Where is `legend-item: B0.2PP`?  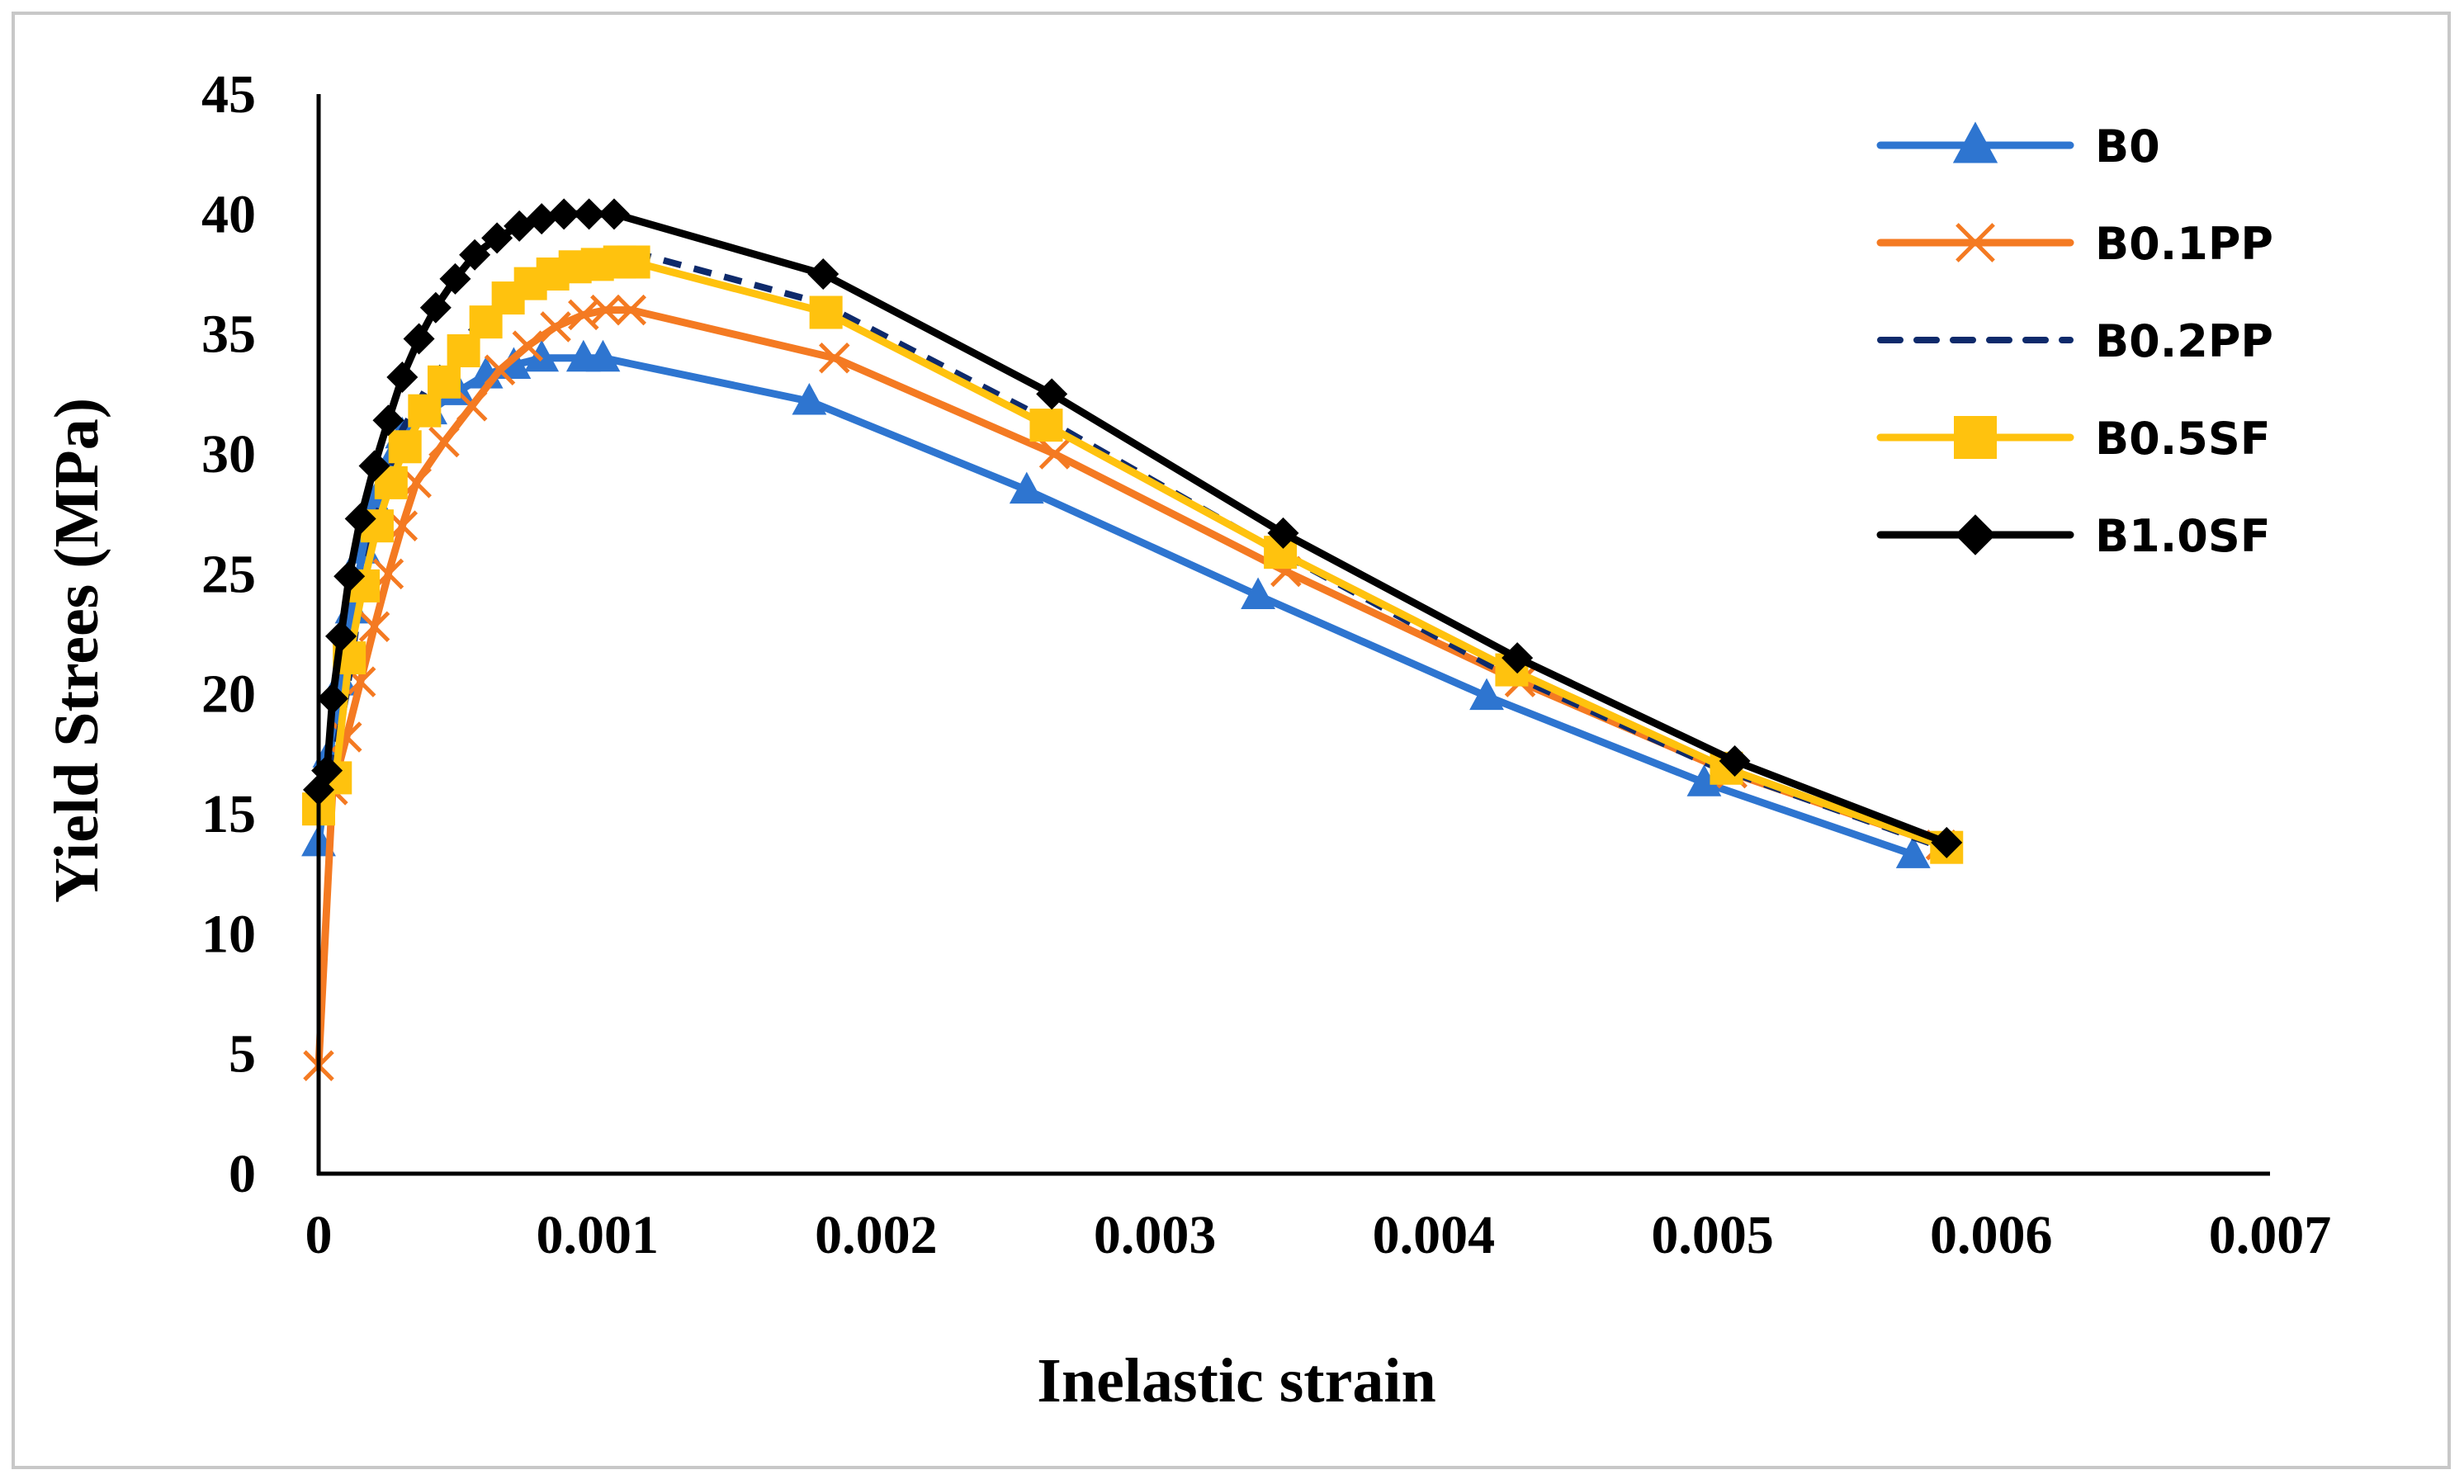
legend-item: B0.2PP is located at coordinates (2075, 341).